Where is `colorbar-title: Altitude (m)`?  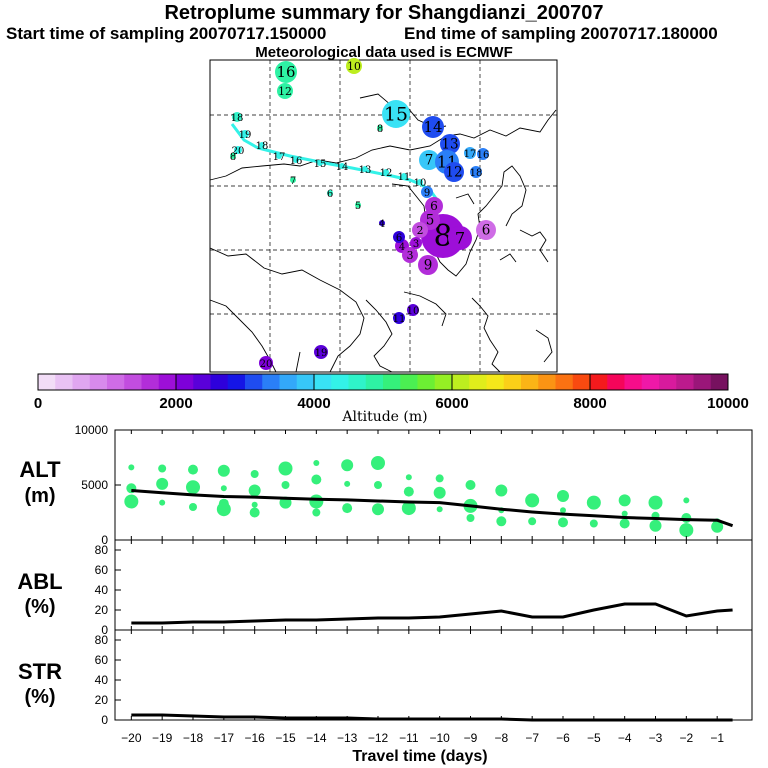
colorbar-title: Altitude (m) is located at coordinates (385, 417).